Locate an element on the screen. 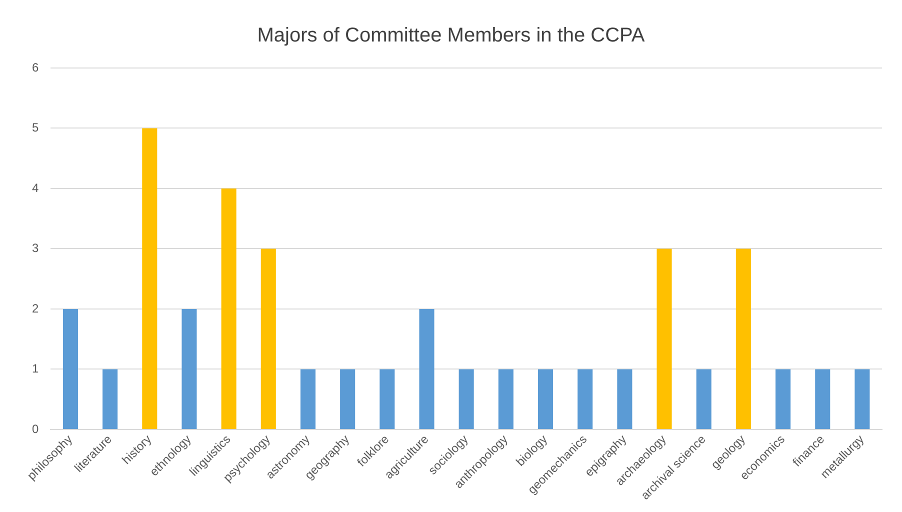  y-tick-label: 3 is located at coordinates (35, 248).